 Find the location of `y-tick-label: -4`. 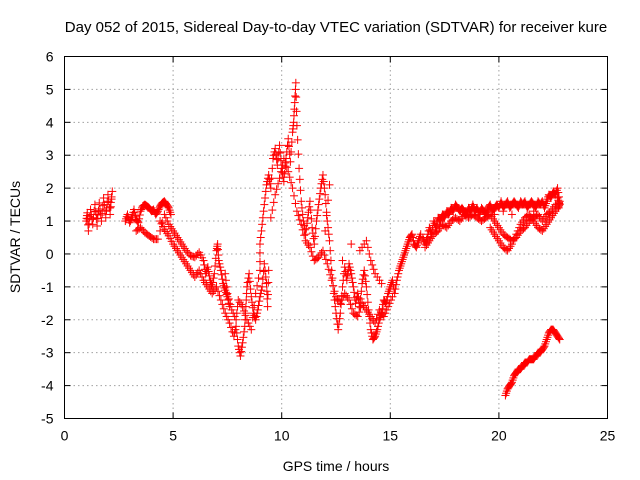

y-tick-label: -4 is located at coordinates (47, 386).